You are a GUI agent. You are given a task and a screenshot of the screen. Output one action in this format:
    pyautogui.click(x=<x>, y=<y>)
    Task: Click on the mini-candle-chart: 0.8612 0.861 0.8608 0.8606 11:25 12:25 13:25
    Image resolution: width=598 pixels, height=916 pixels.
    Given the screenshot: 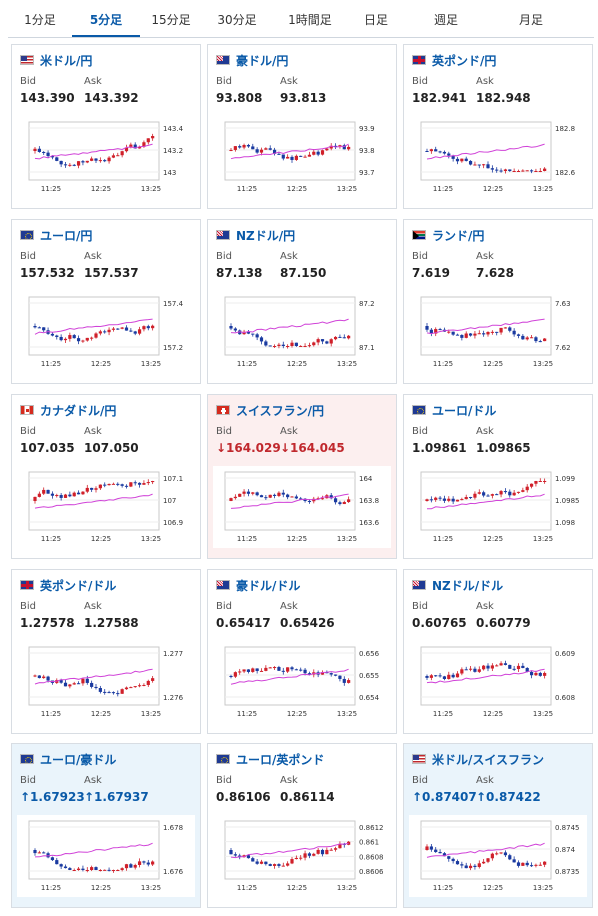 What is the action you would take?
    pyautogui.click(x=302, y=856)
    